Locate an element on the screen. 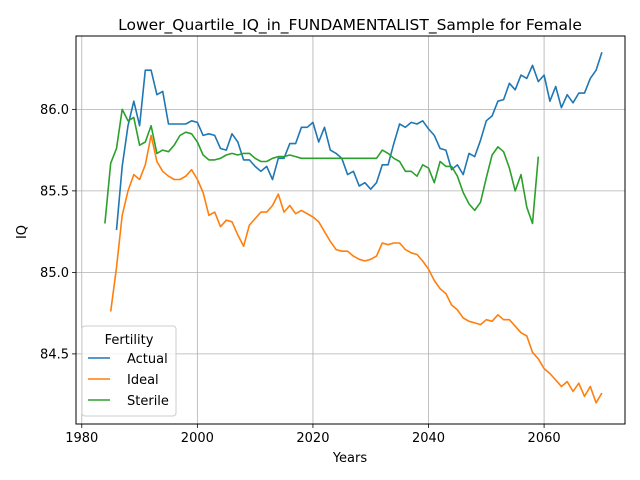  y-axis-label: IQ is located at coordinates (22, 232).